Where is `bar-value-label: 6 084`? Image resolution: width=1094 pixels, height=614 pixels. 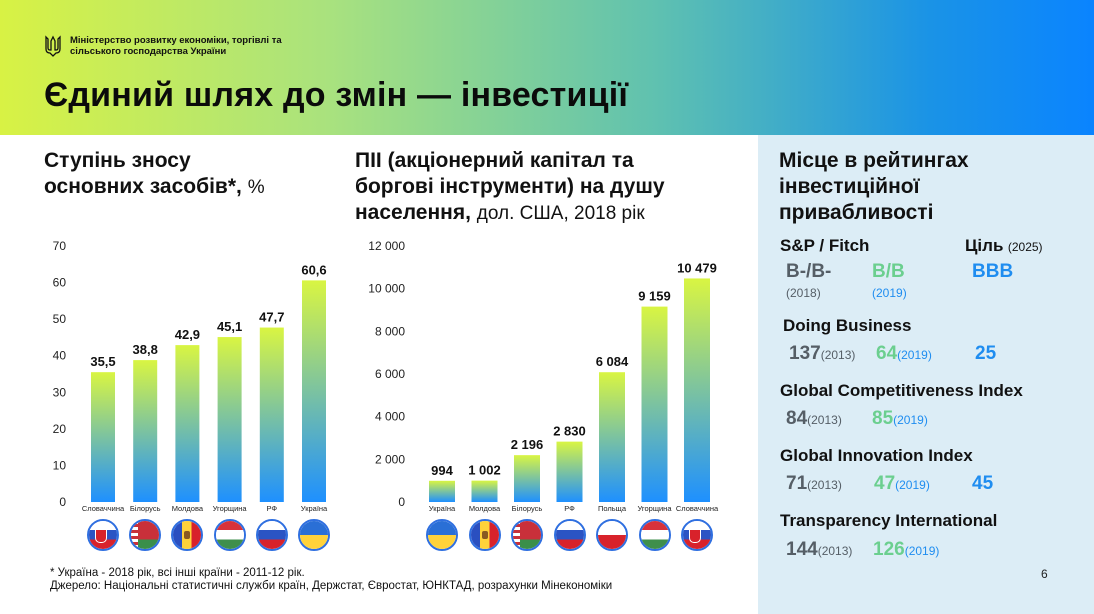 bar-value-label: 6 084 is located at coordinates (612, 361).